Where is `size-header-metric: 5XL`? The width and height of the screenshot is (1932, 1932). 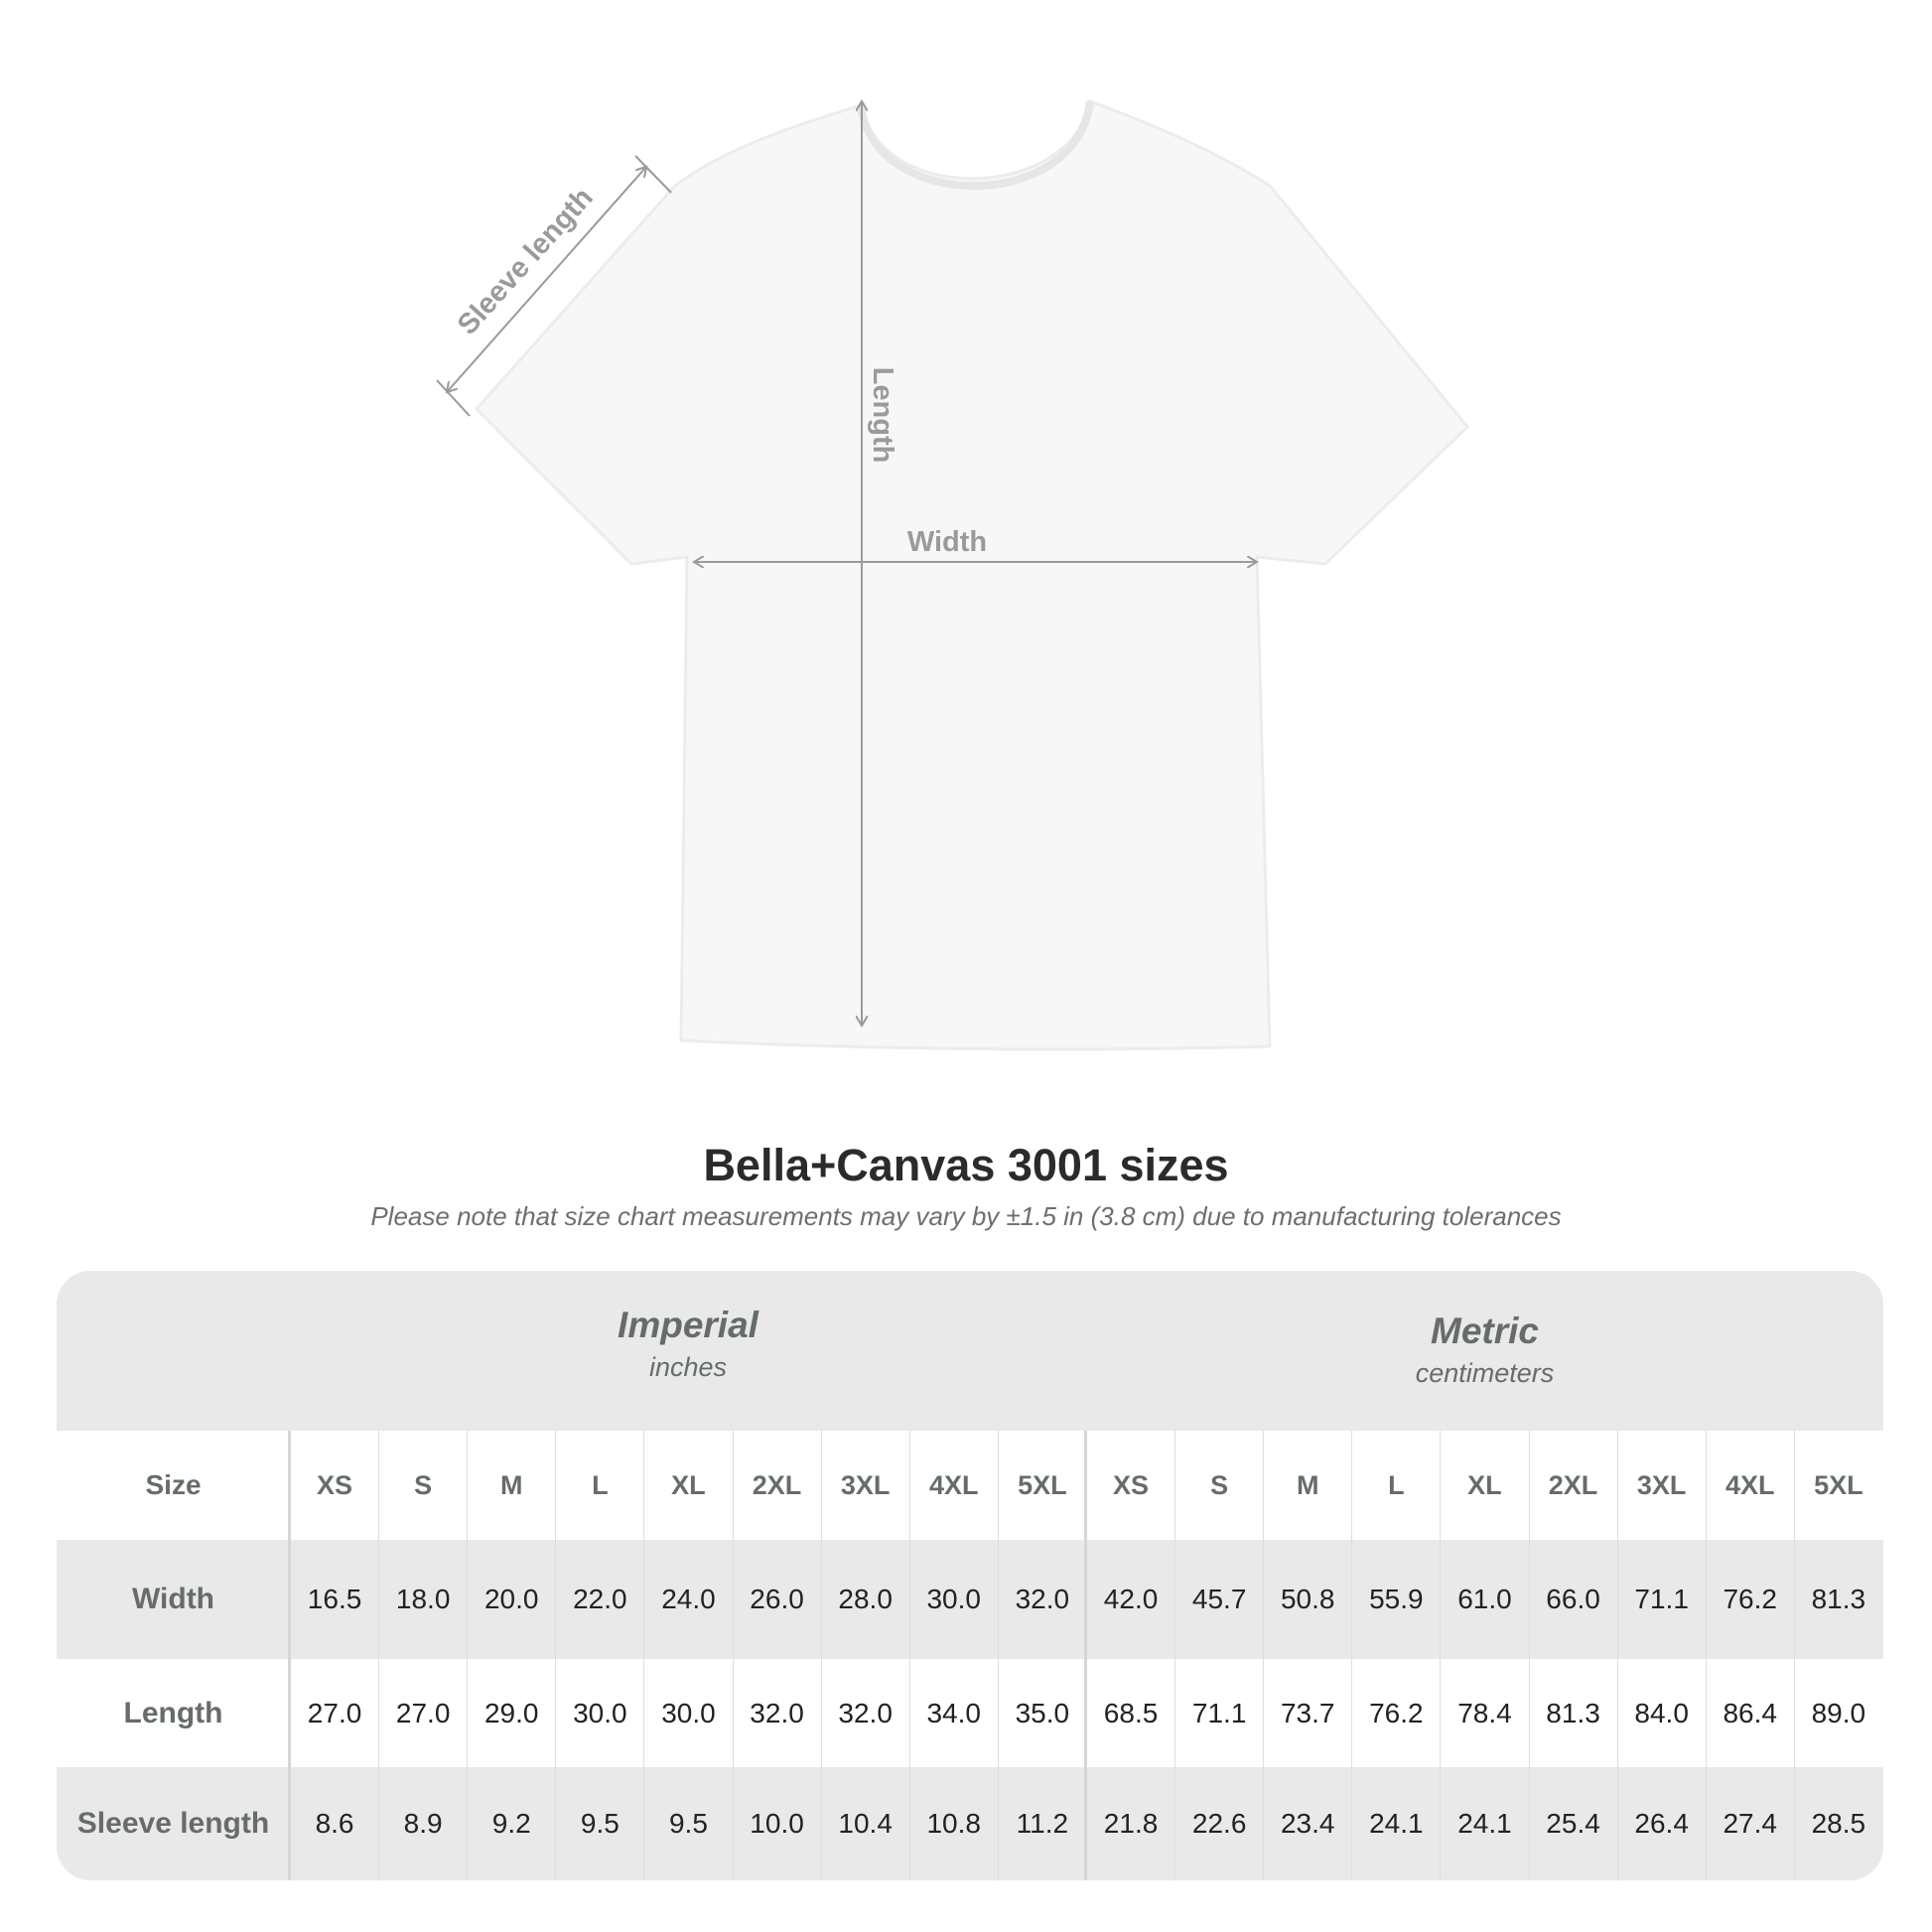
size-header-metric: 5XL is located at coordinates (1838, 1486).